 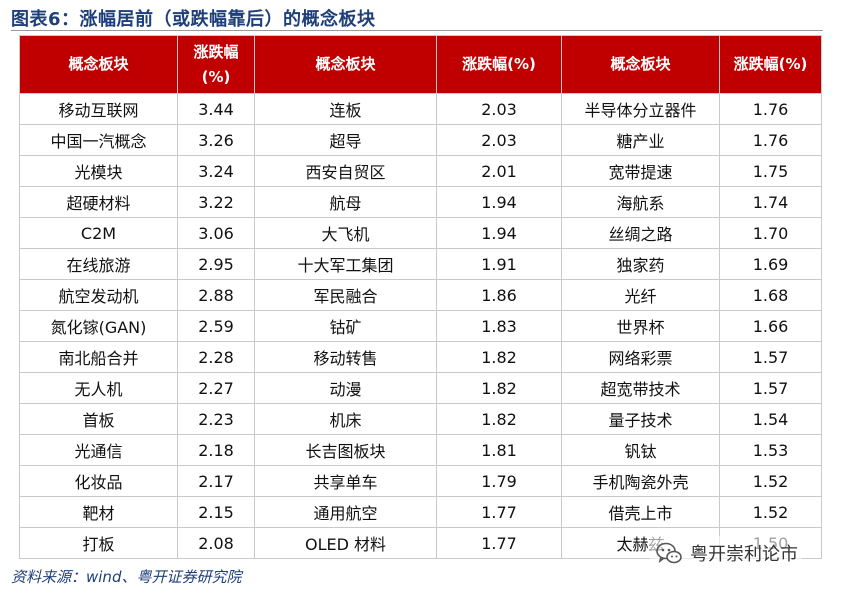 What do you see at coordinates (640, 450) in the screenshot?
I see `cell-concept-3: 钒钛` at bounding box center [640, 450].